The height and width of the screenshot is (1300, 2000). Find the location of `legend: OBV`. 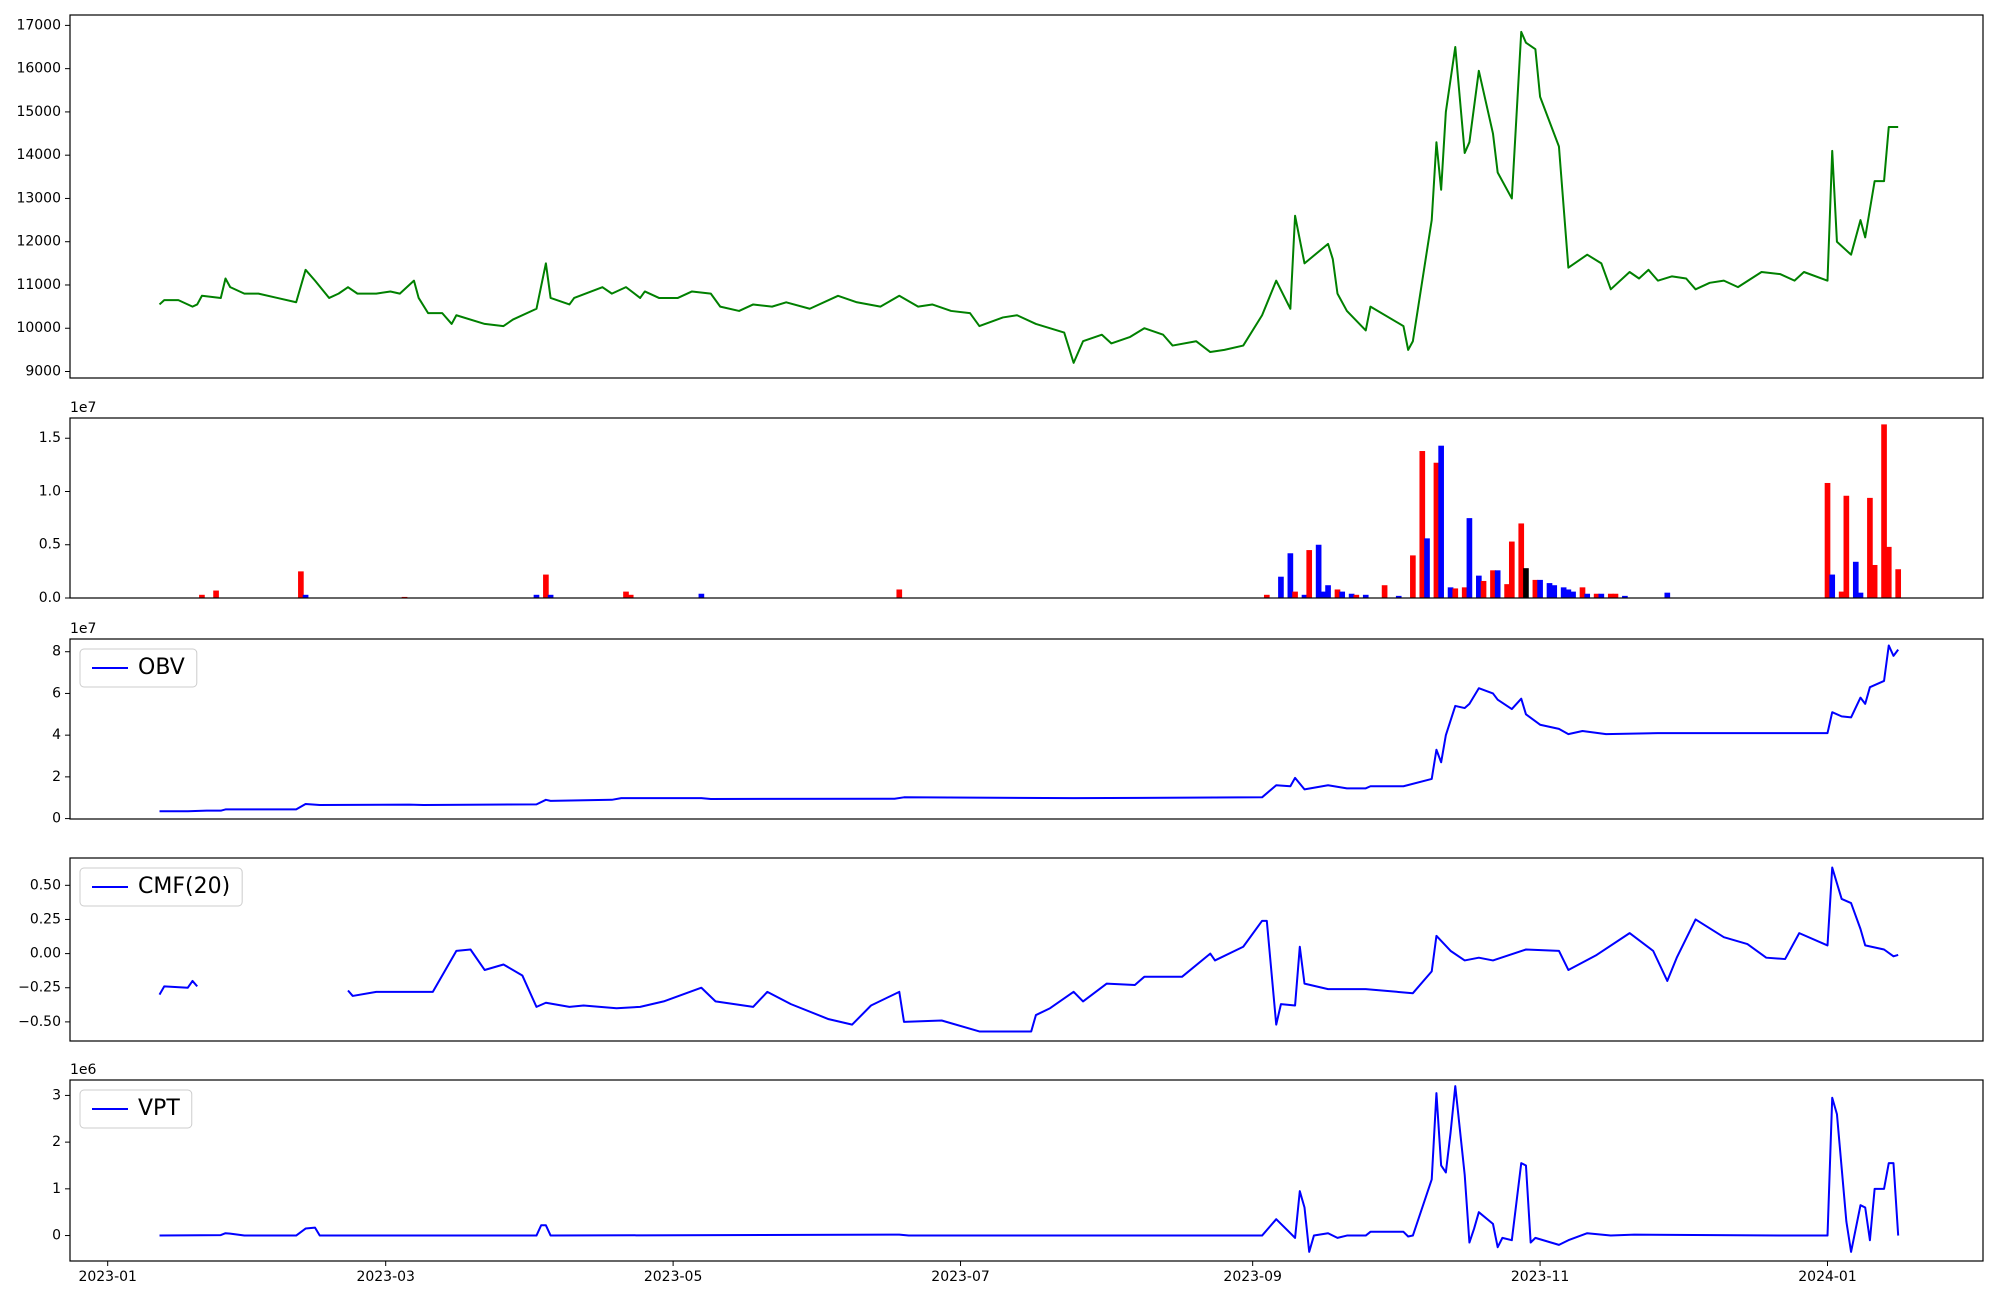

legend: OBV is located at coordinates (138, 668).